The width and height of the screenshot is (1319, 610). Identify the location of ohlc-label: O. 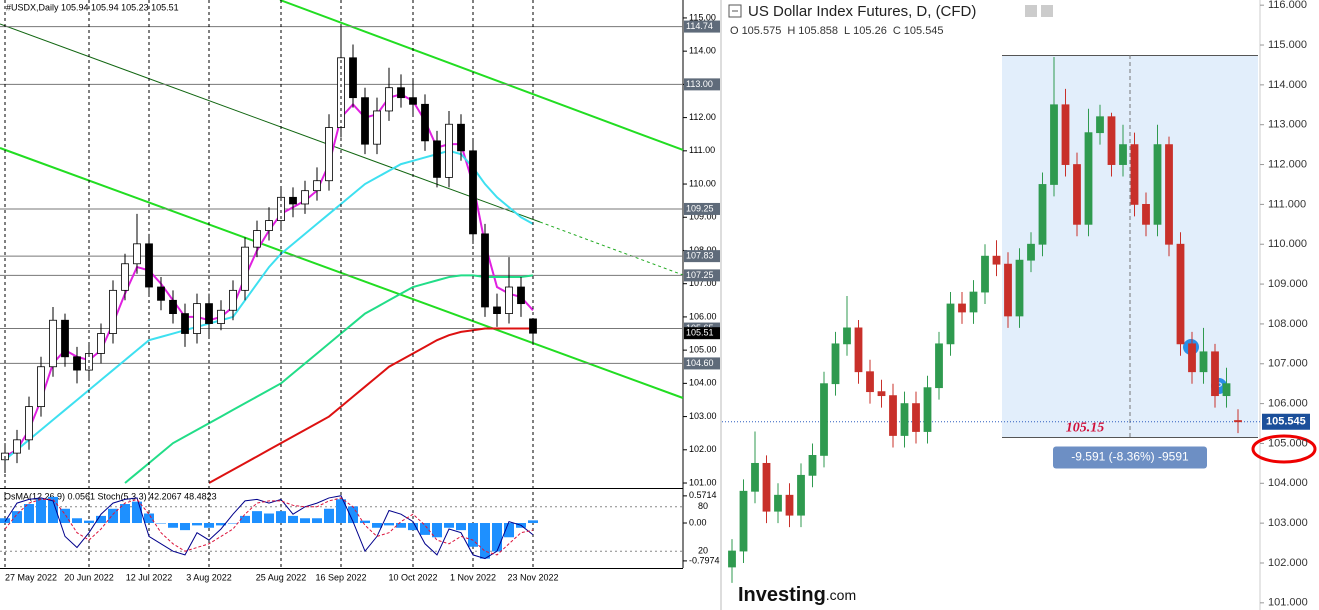
(734, 31).